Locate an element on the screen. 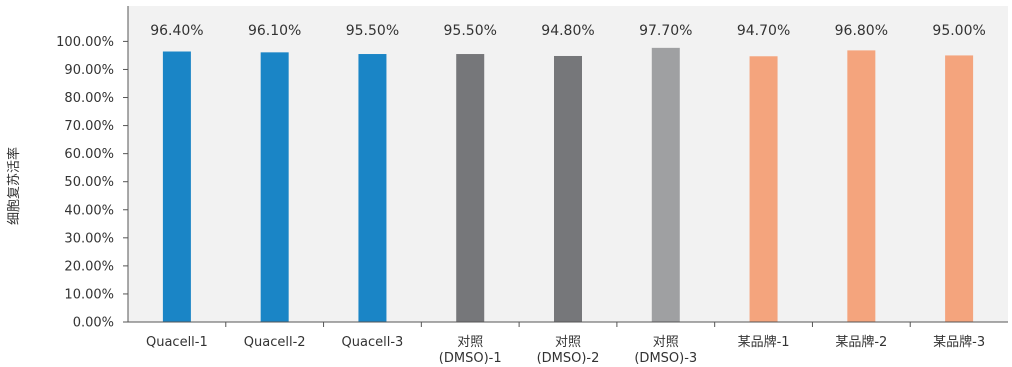 This screenshot has width=1012, height=367. y-tick-label: 30.00% is located at coordinates (89, 238).